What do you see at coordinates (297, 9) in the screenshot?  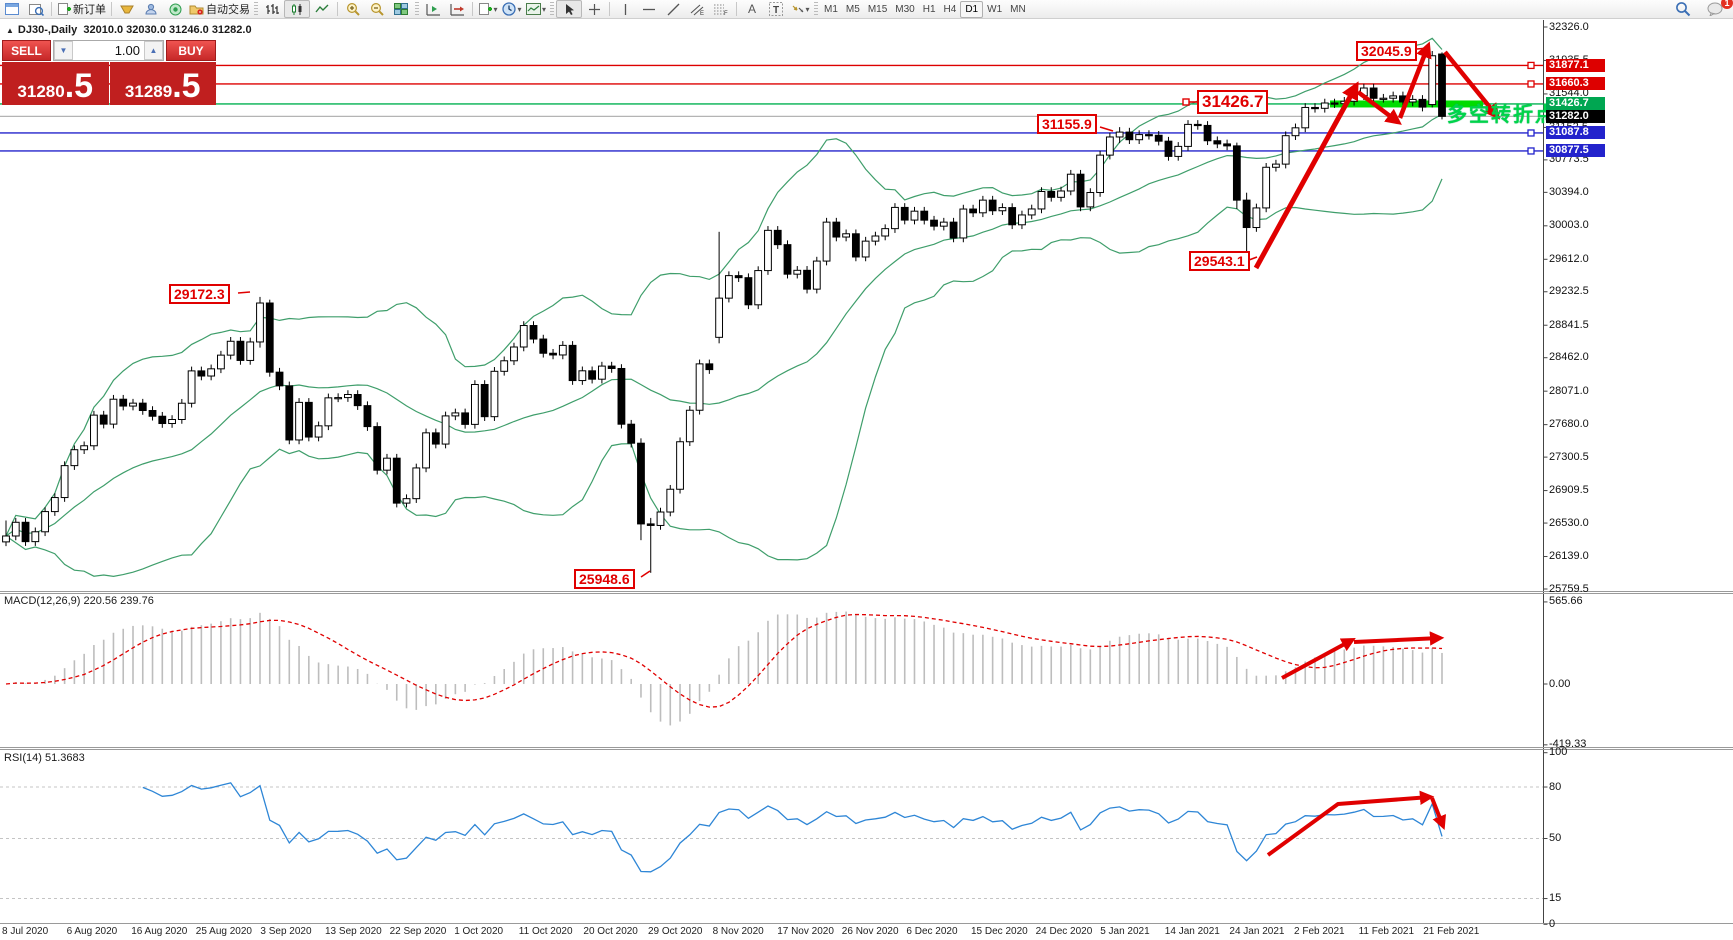 I see `candlestick-chart-type-icon` at bounding box center [297, 9].